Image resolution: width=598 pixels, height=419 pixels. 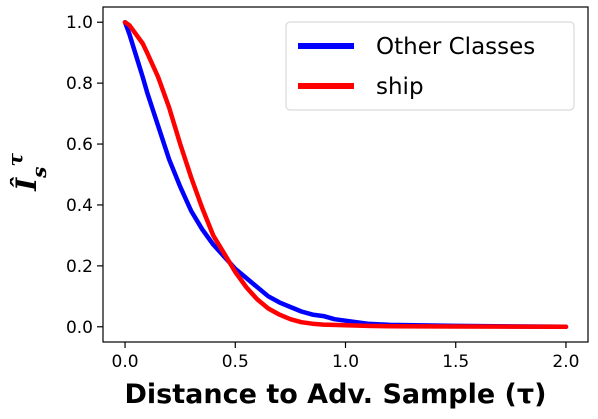 What do you see at coordinates (345, 362) in the screenshot?
I see `x-tick-label: 1.0` at bounding box center [345, 362].